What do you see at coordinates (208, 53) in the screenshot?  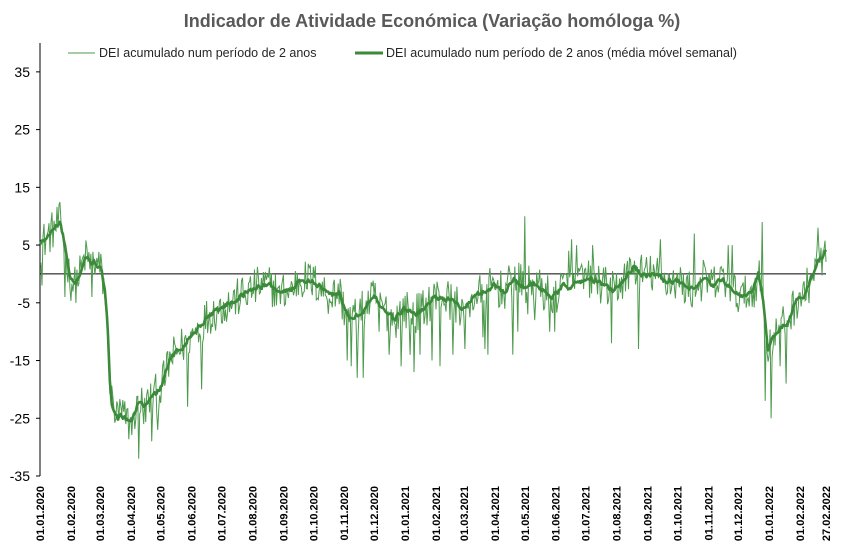 I see `legend-label-raw: DEI acumulado num período de 2 anos` at bounding box center [208, 53].